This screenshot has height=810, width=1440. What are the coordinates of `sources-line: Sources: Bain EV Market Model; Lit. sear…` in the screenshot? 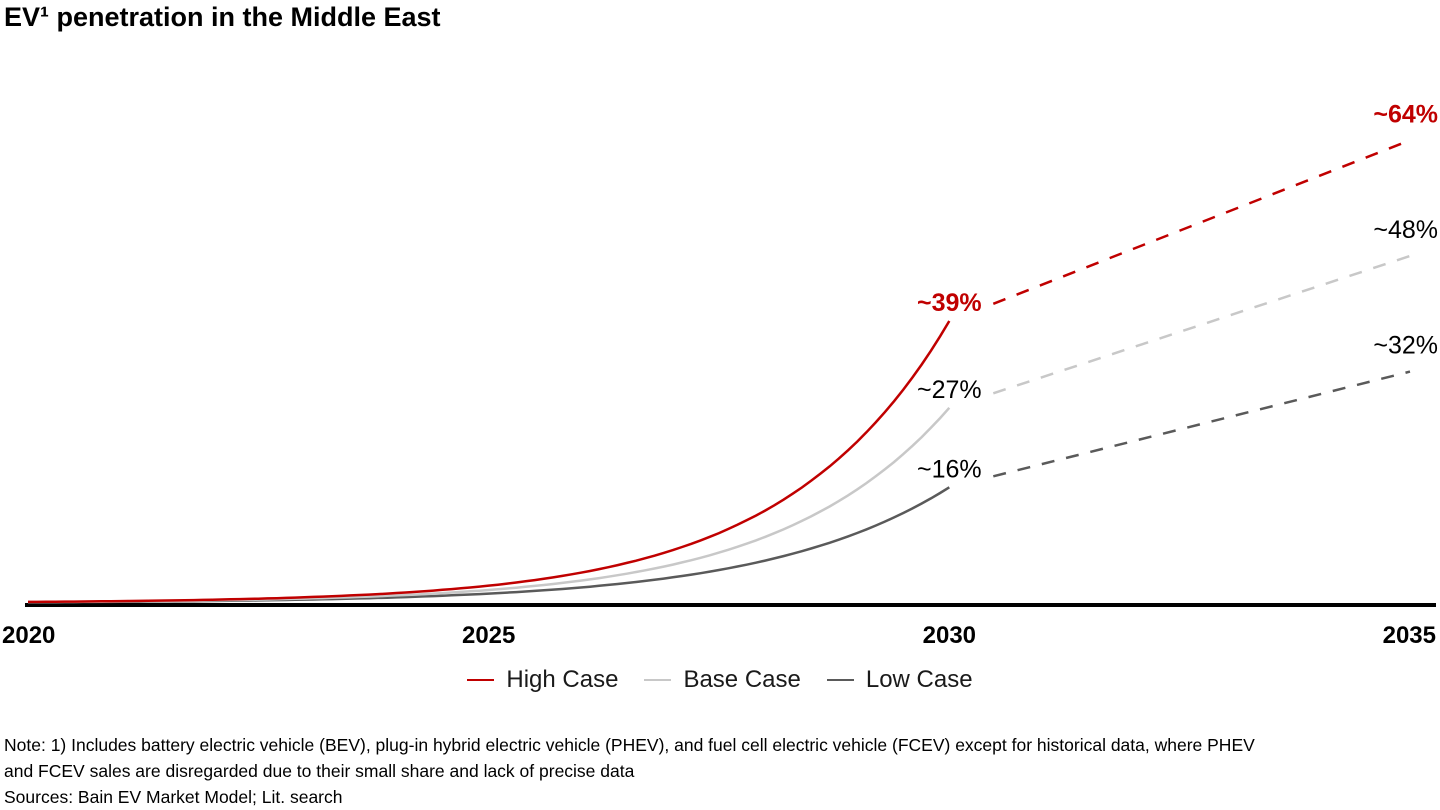 It's located at (173, 797).